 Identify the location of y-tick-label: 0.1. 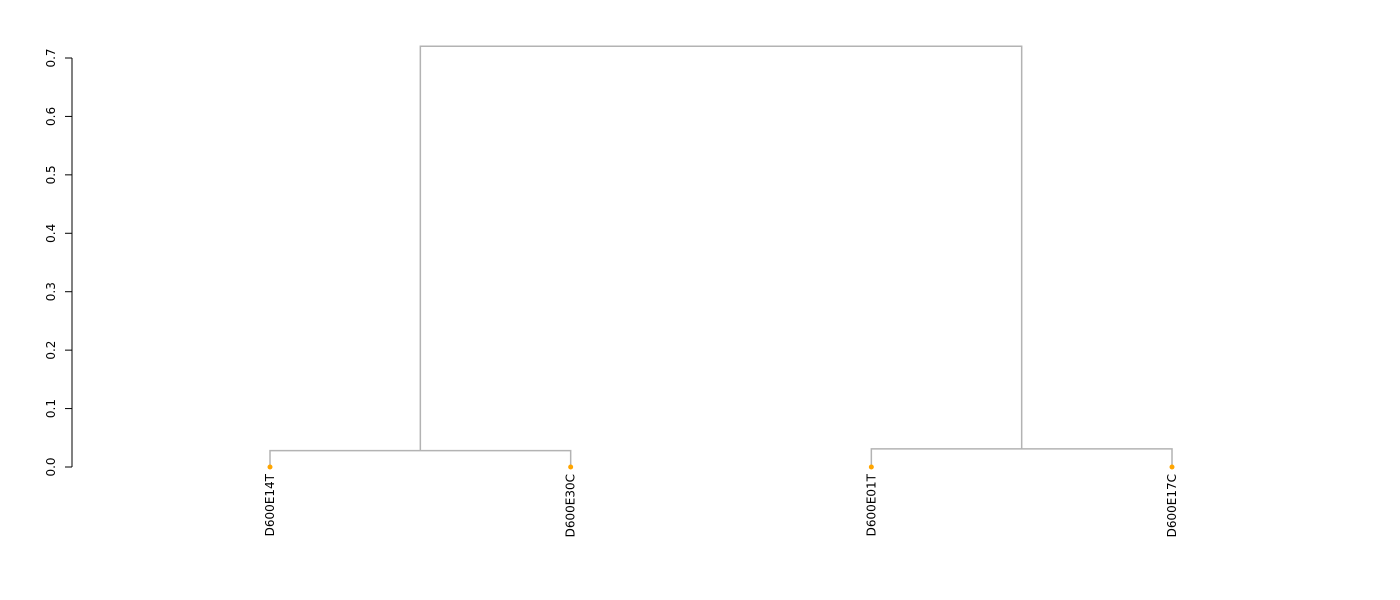
(51, 408).